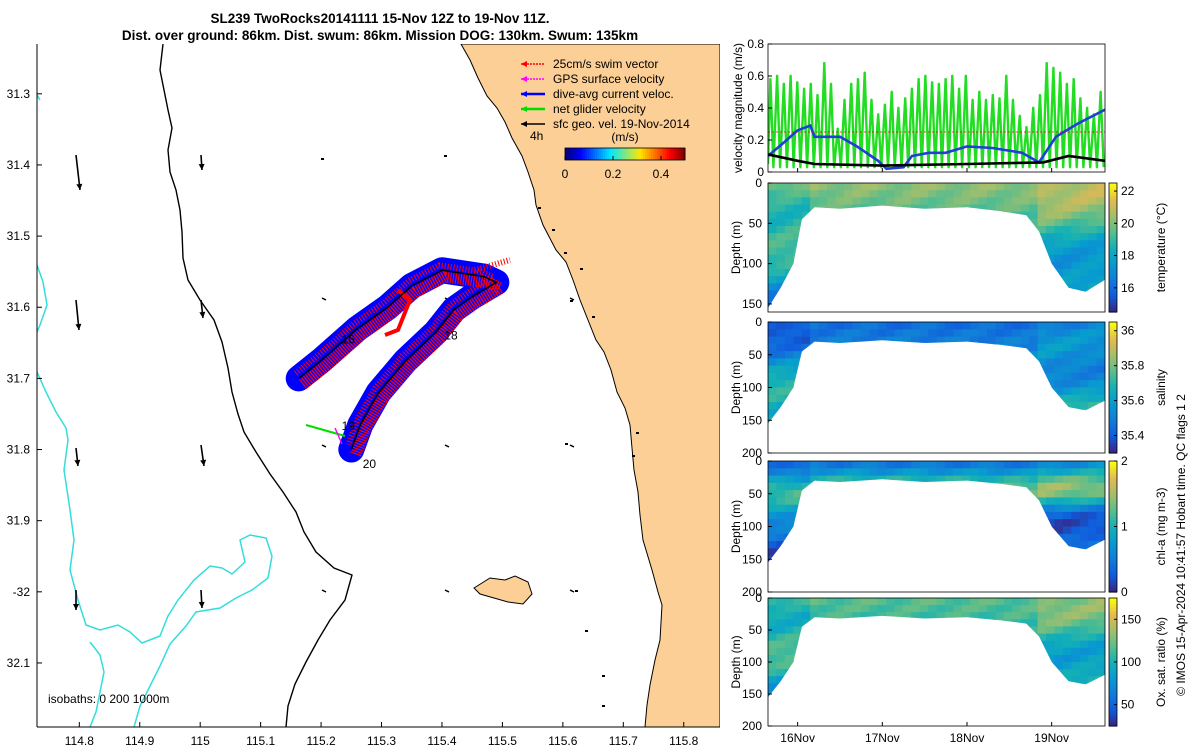 The width and height of the screenshot is (1200, 750). What do you see at coordinates (608, 79) in the screenshot?
I see `legend-label-1: GPS surface velocity` at bounding box center [608, 79].